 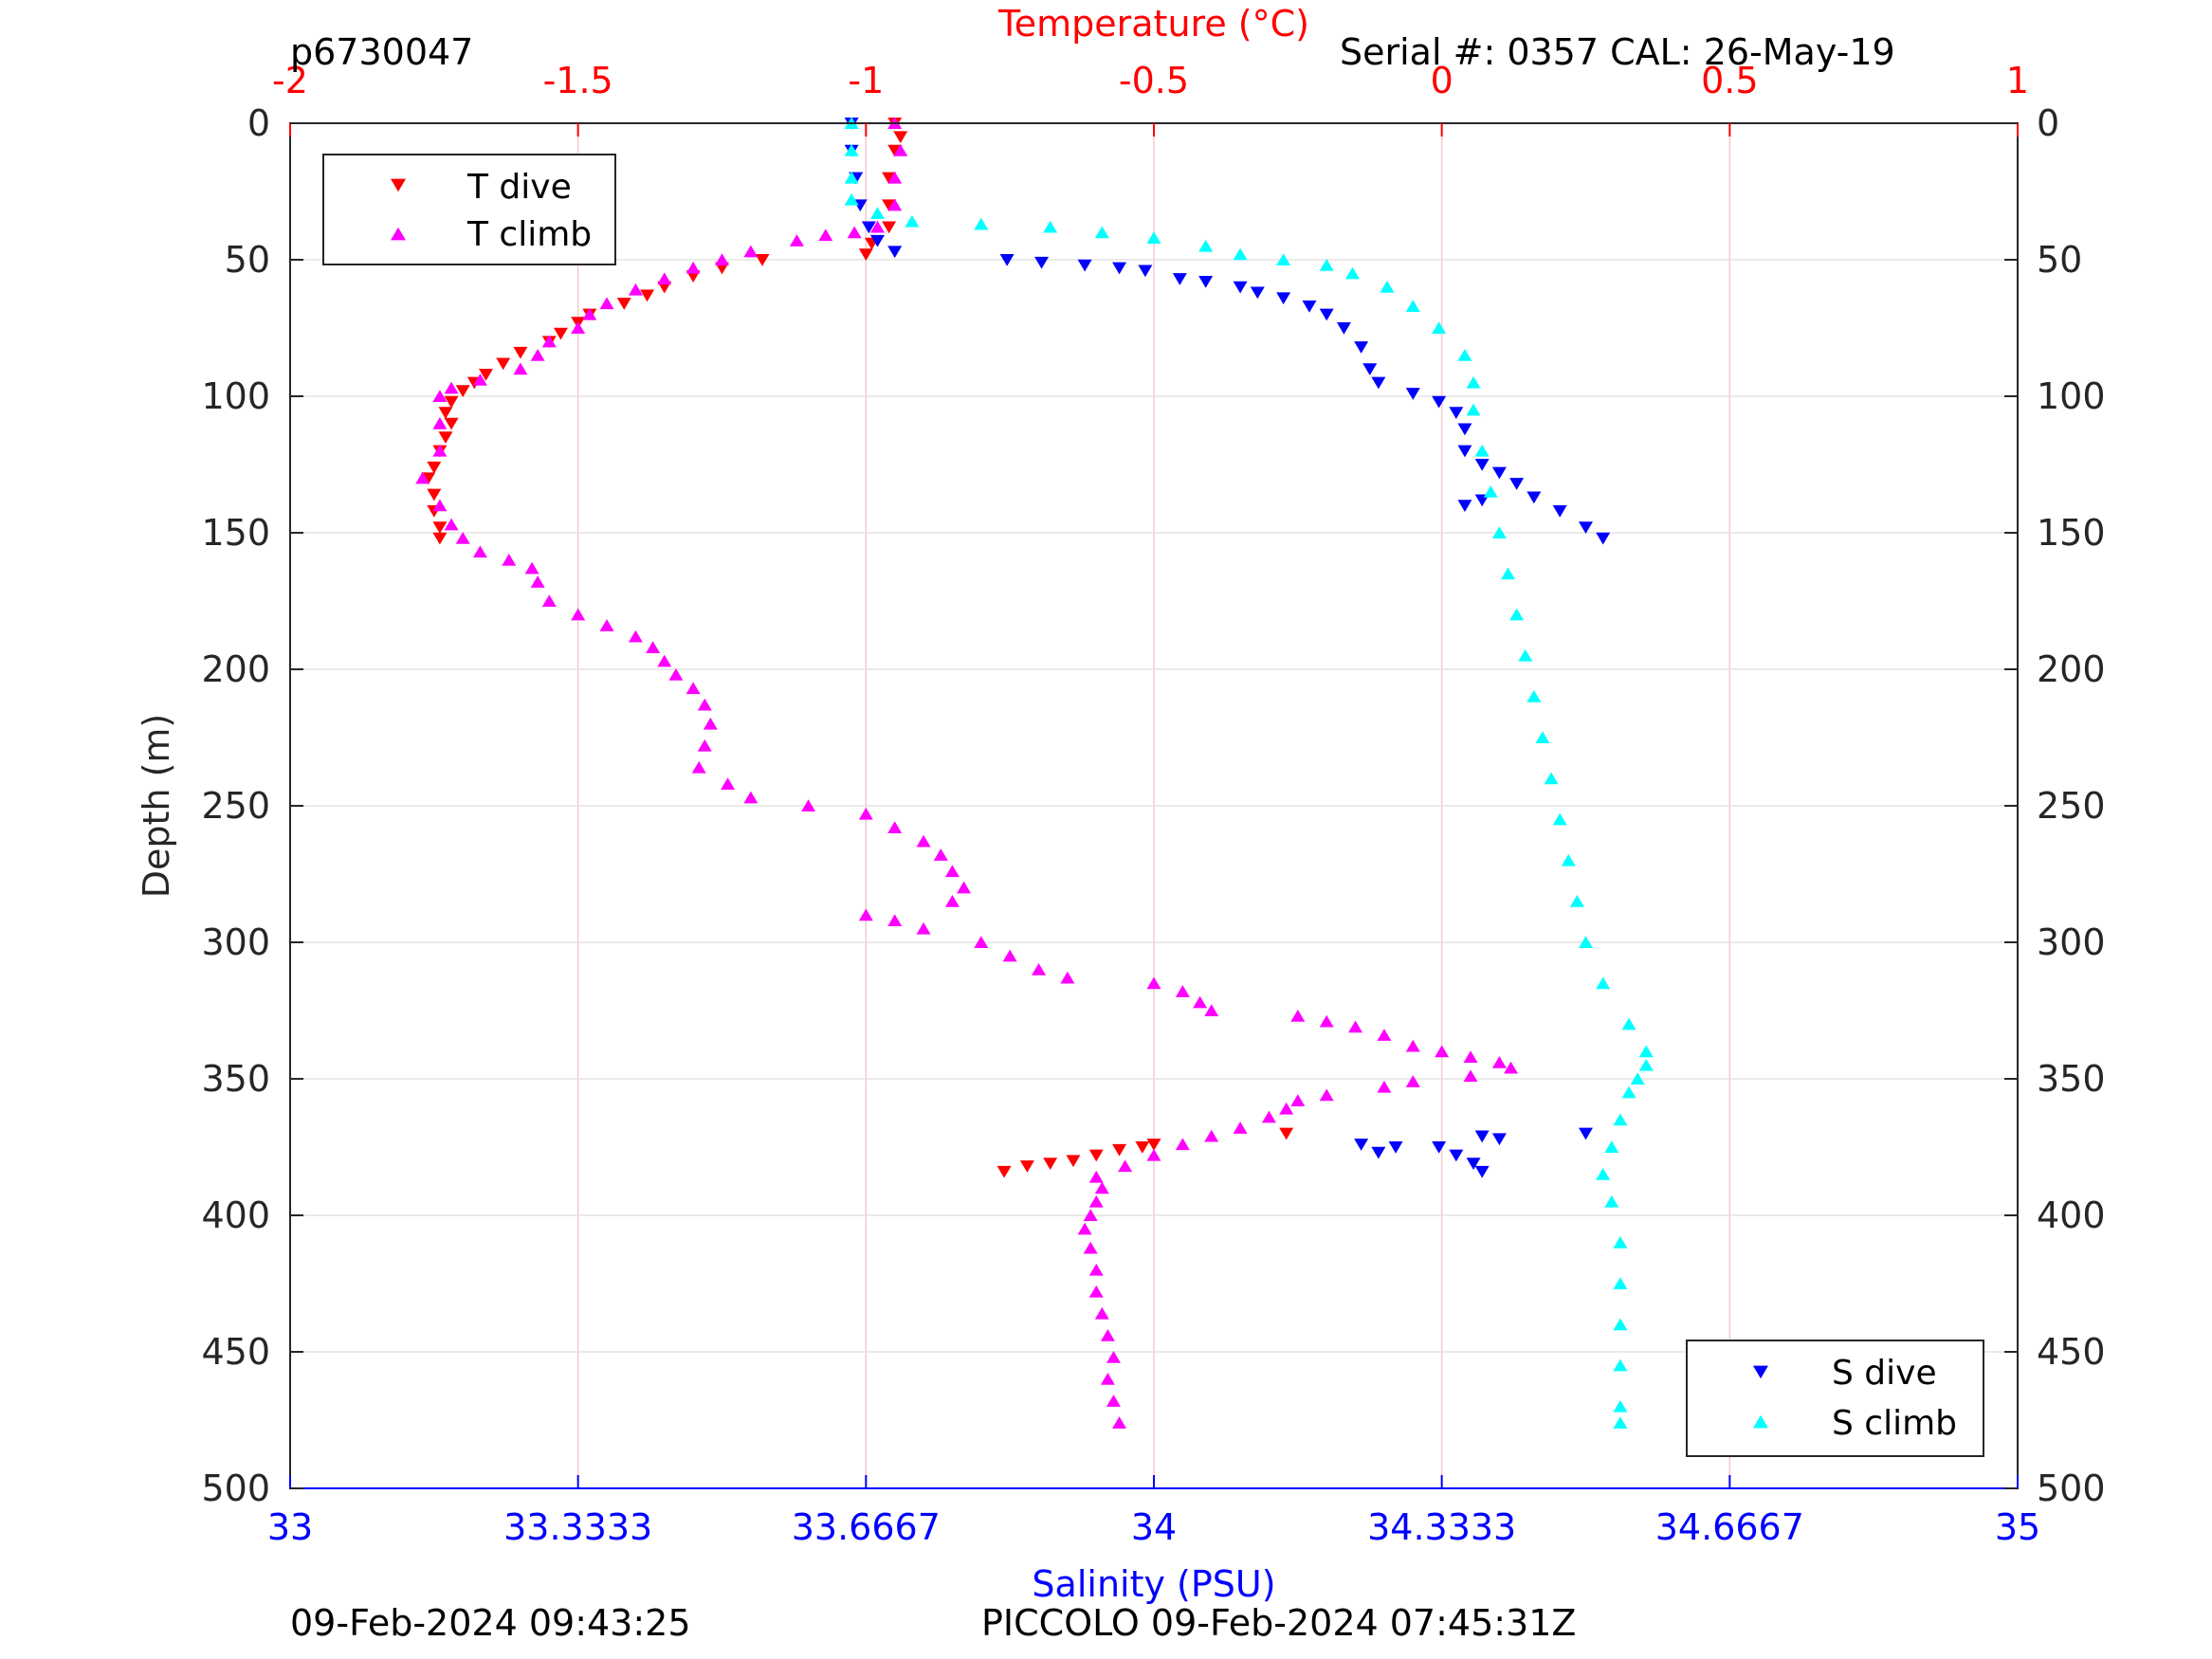 I want to click on legend-salinity: S dive S climb, so click(x=1835, y=1398).